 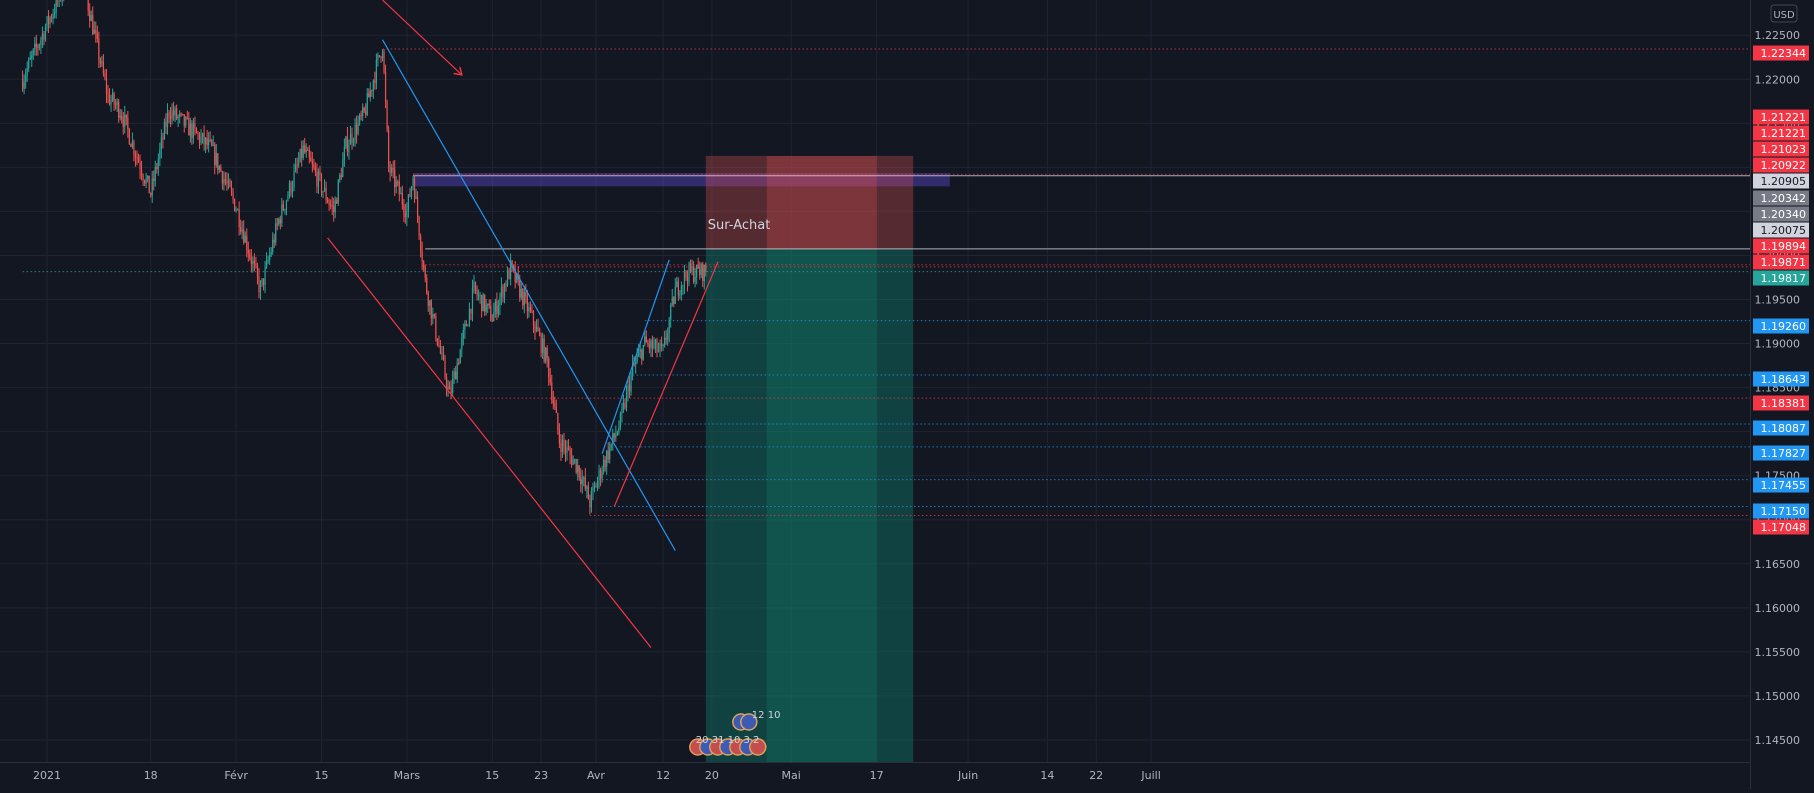 I want to click on target-zone-core, so click(x=822, y=505).